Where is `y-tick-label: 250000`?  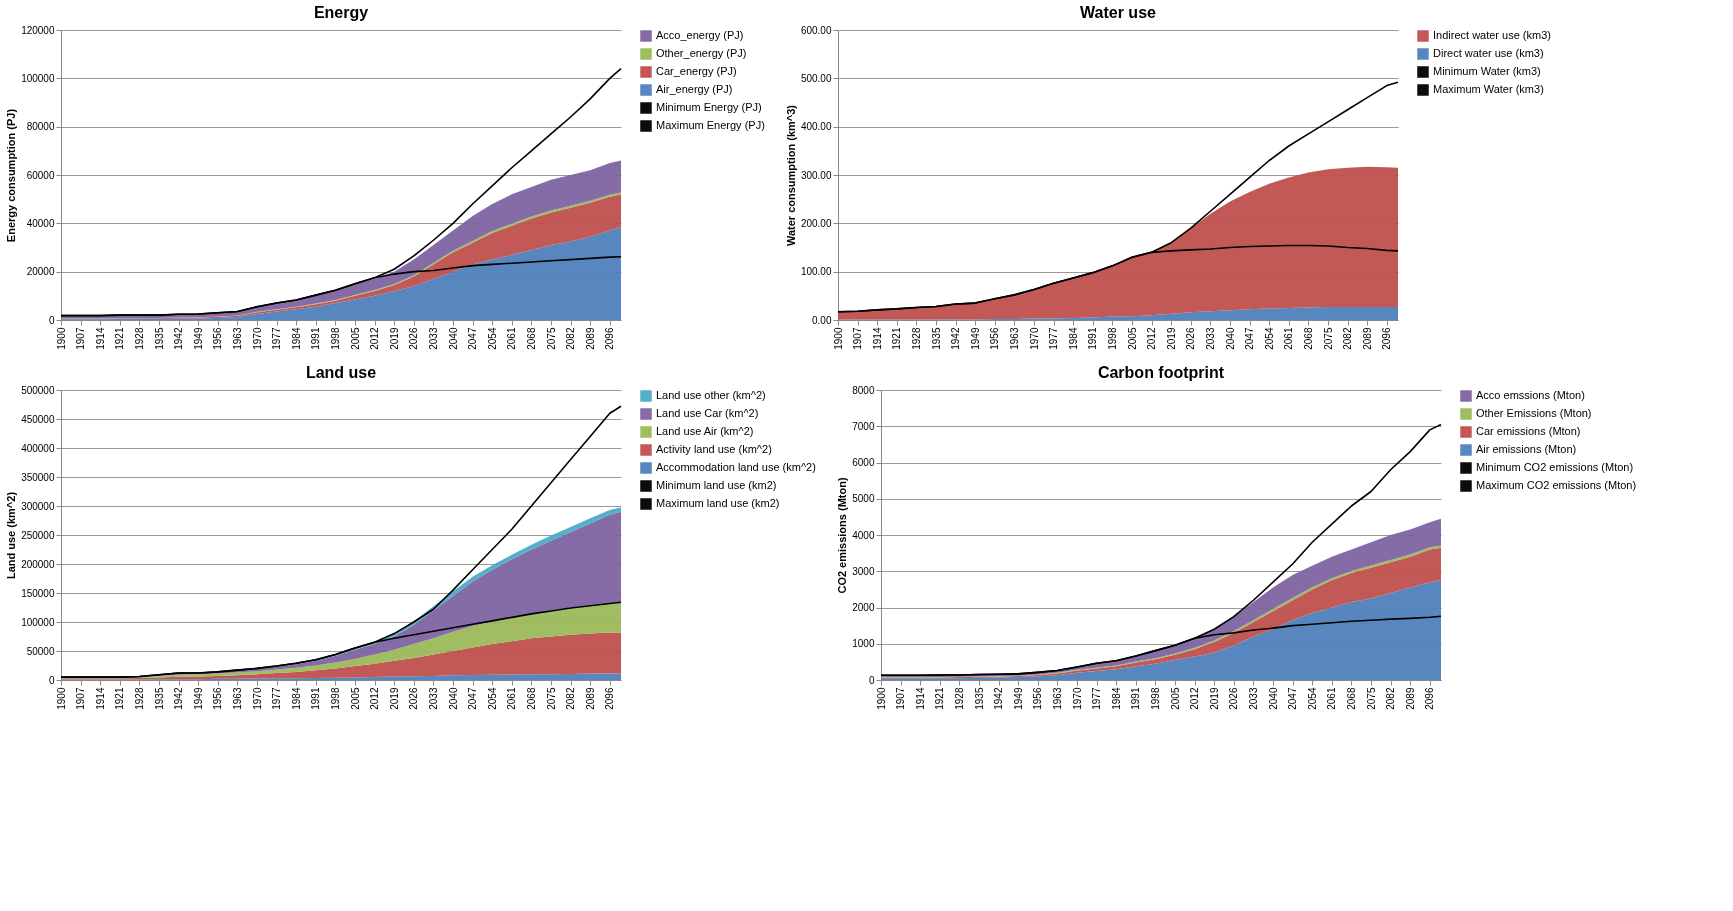 y-tick-label: 250000 is located at coordinates (38, 535).